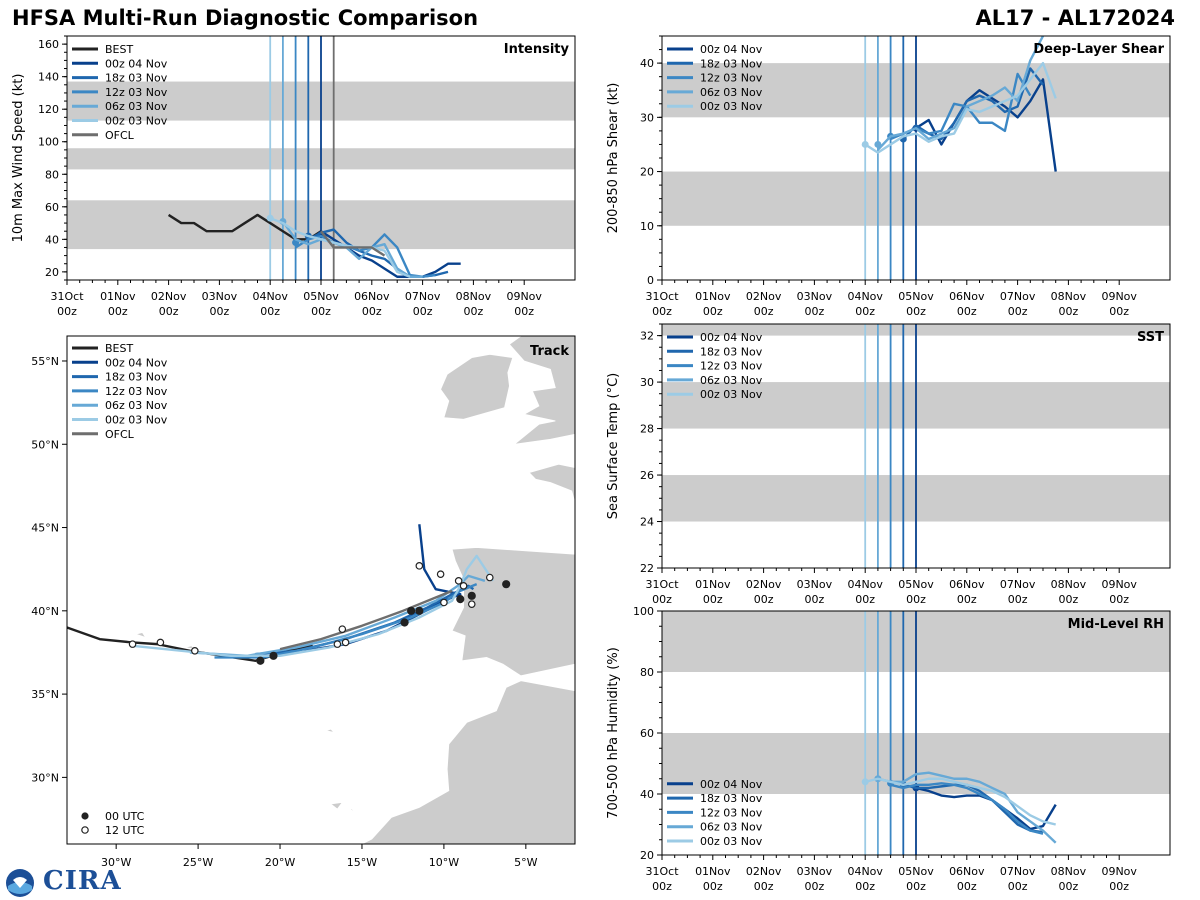  What do you see at coordinates (1018, 871) in the screenshot?
I see `rh-x-tick-label: 07Nov` at bounding box center [1018, 871].